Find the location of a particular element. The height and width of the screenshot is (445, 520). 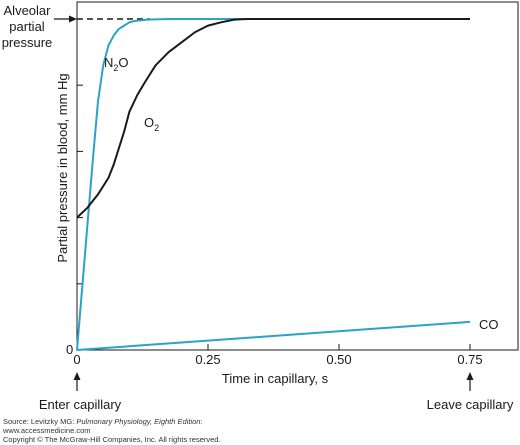

alveolar-arrowhead is located at coordinates (73, 19).